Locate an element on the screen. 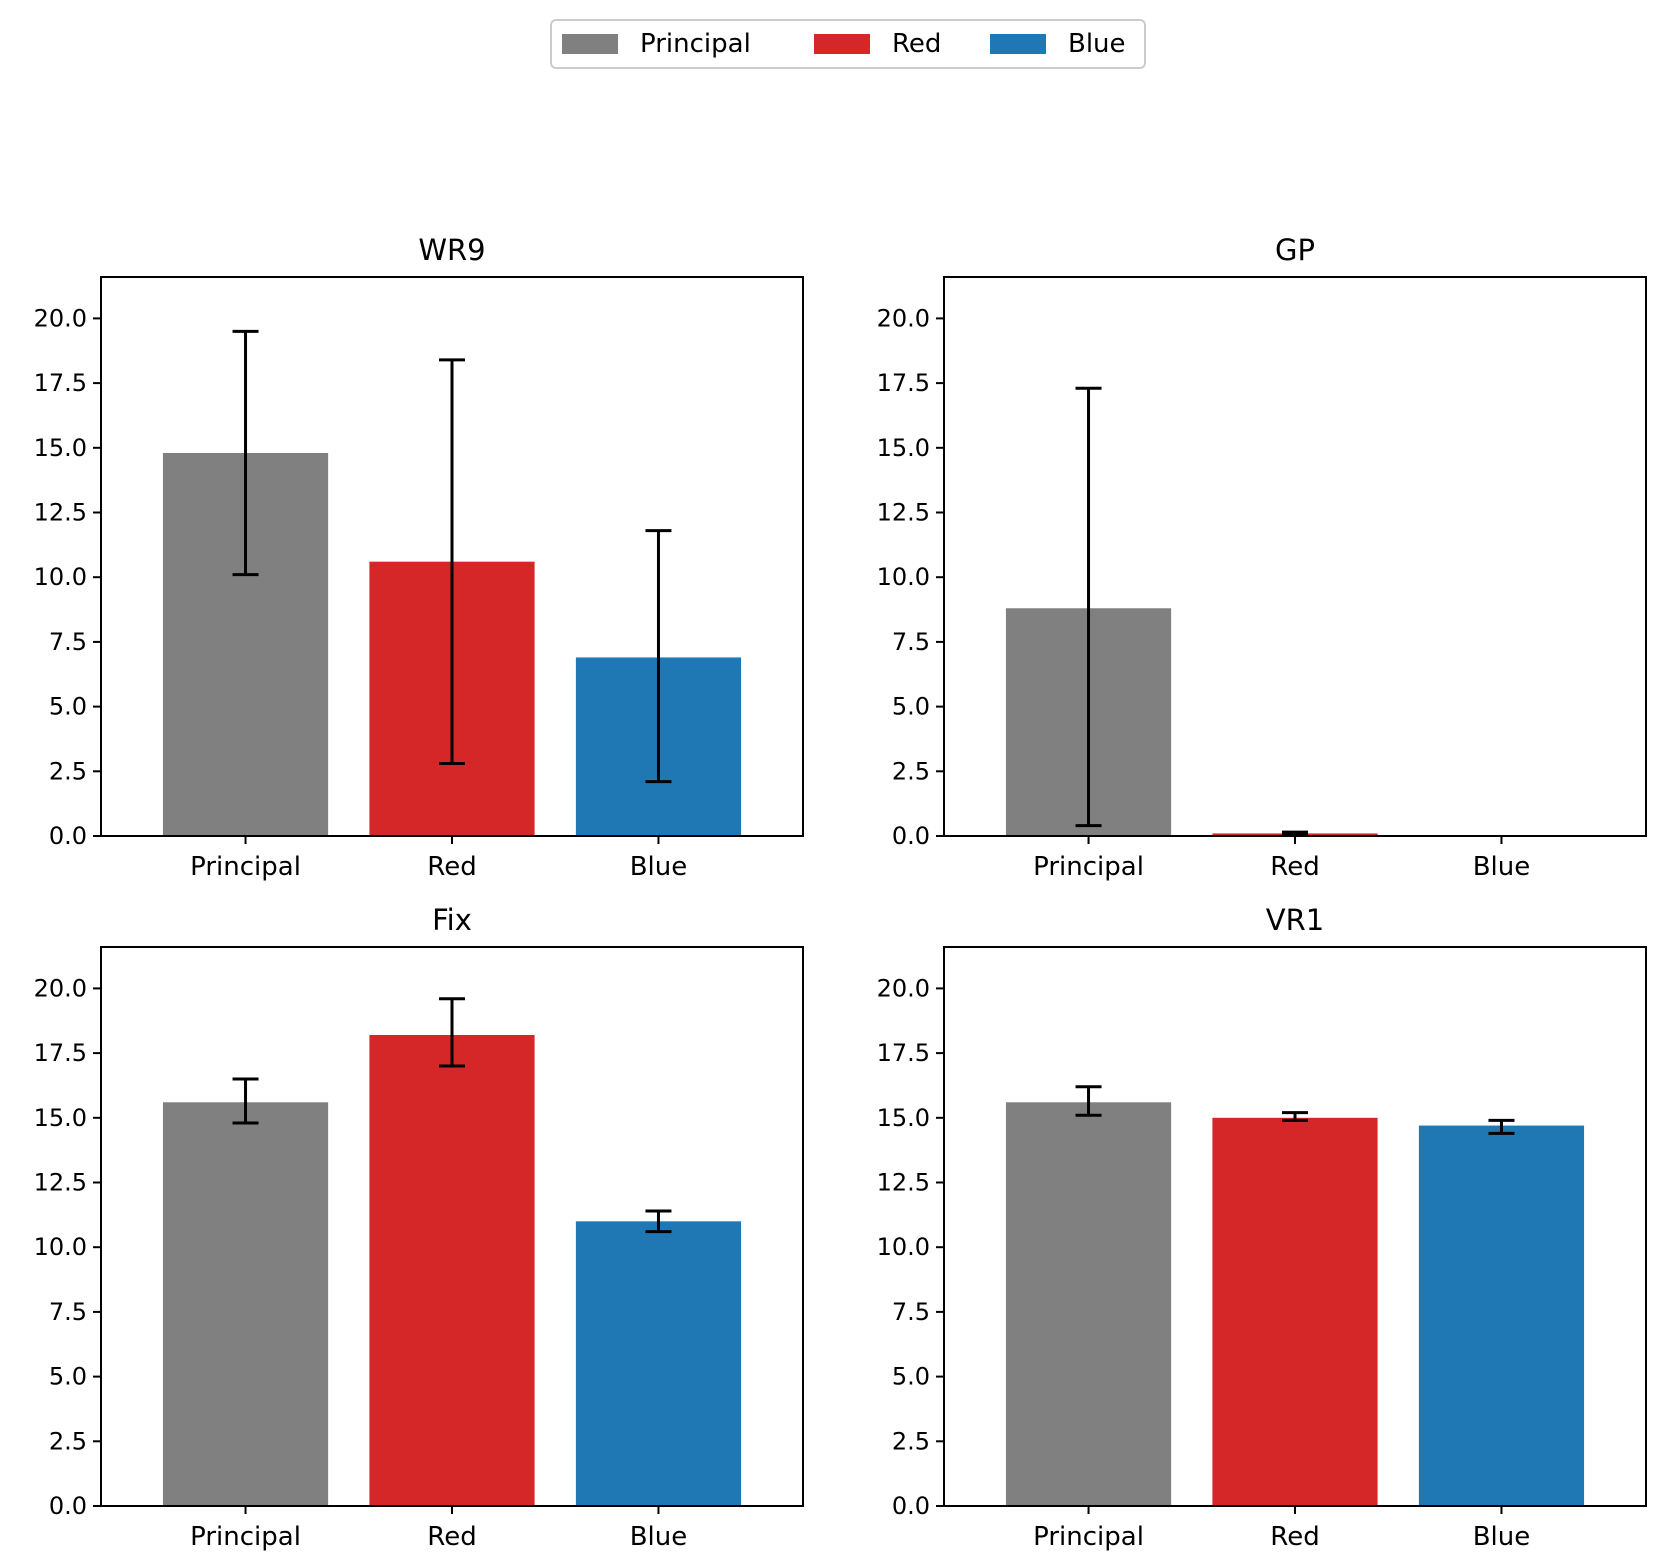 The width and height of the screenshot is (1660, 1566). legend-item-red: Red is located at coordinates (877, 44).